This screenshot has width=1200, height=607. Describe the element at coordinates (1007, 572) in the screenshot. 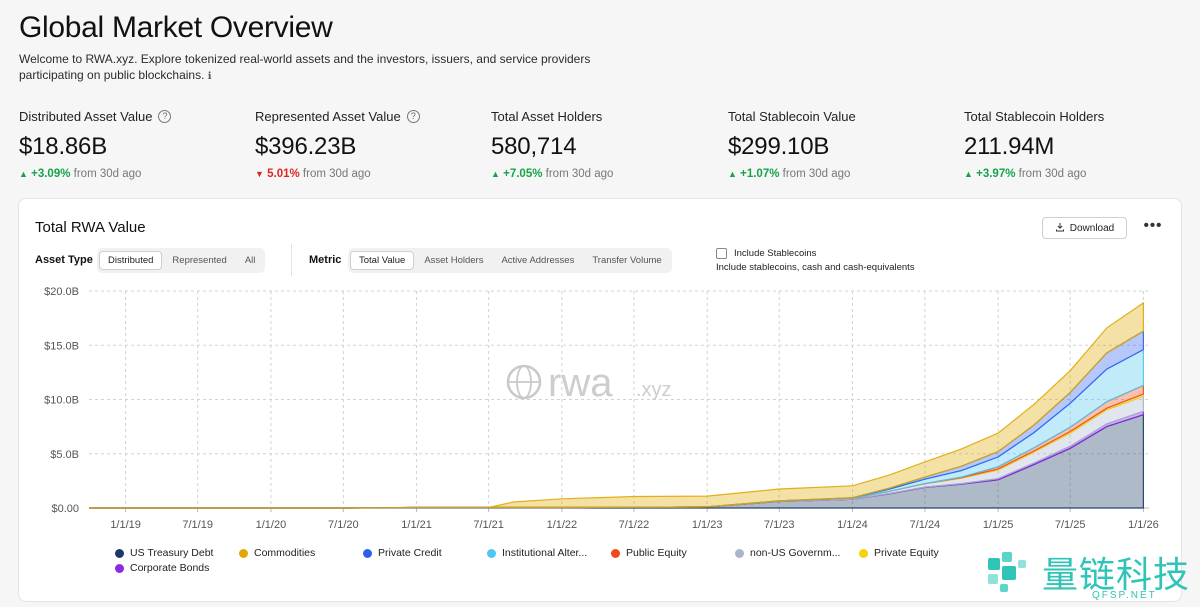

I see `badge-logo-icon` at that location.